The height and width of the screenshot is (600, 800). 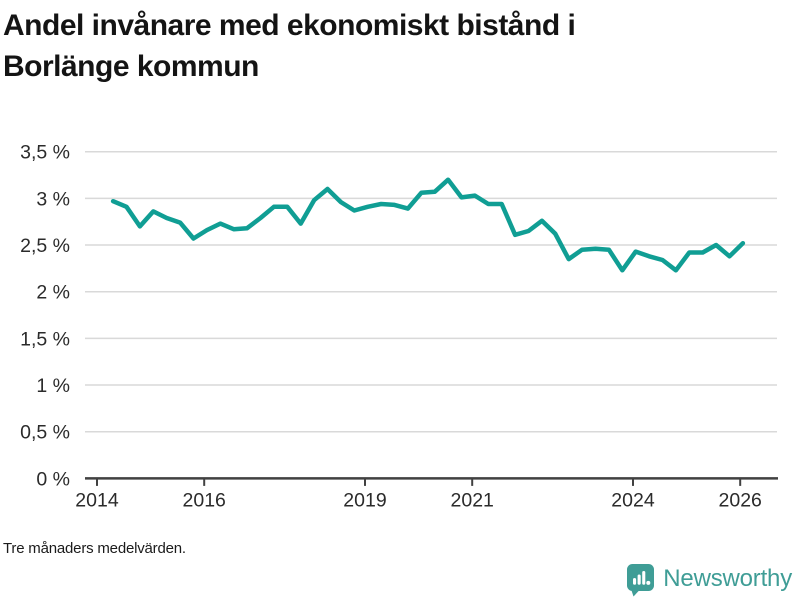 I want to click on y-tick-label: 3 %, so click(x=53, y=199).